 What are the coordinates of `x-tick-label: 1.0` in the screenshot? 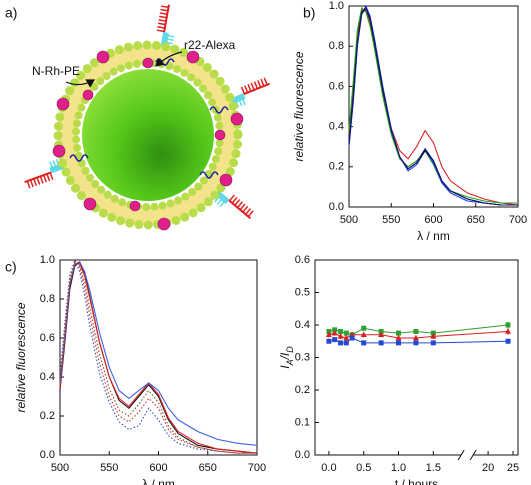 It's located at (398, 468).